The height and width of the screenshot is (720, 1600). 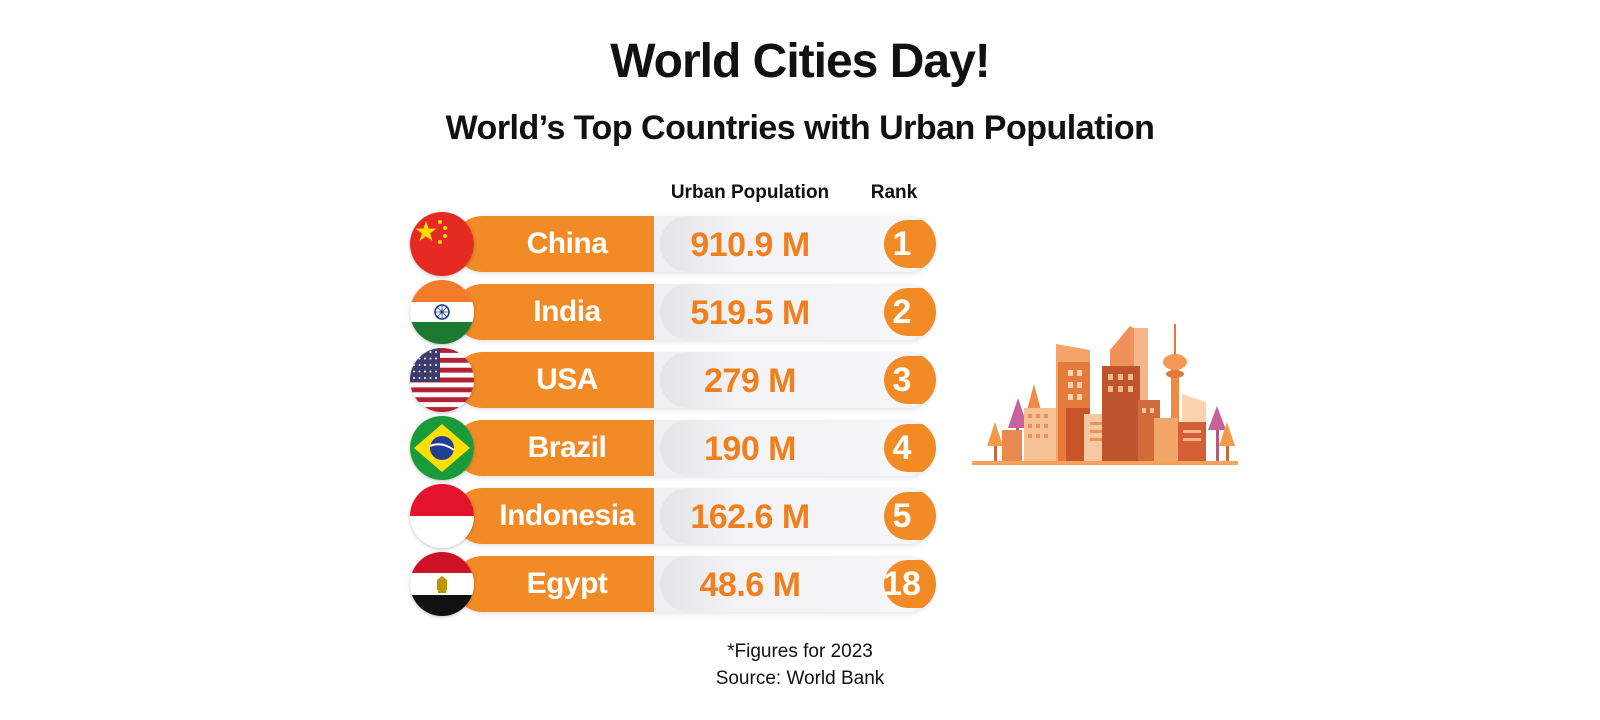 What do you see at coordinates (800, 665) in the screenshot?
I see `footnote: *Figures for 2023 Source: World Bank` at bounding box center [800, 665].